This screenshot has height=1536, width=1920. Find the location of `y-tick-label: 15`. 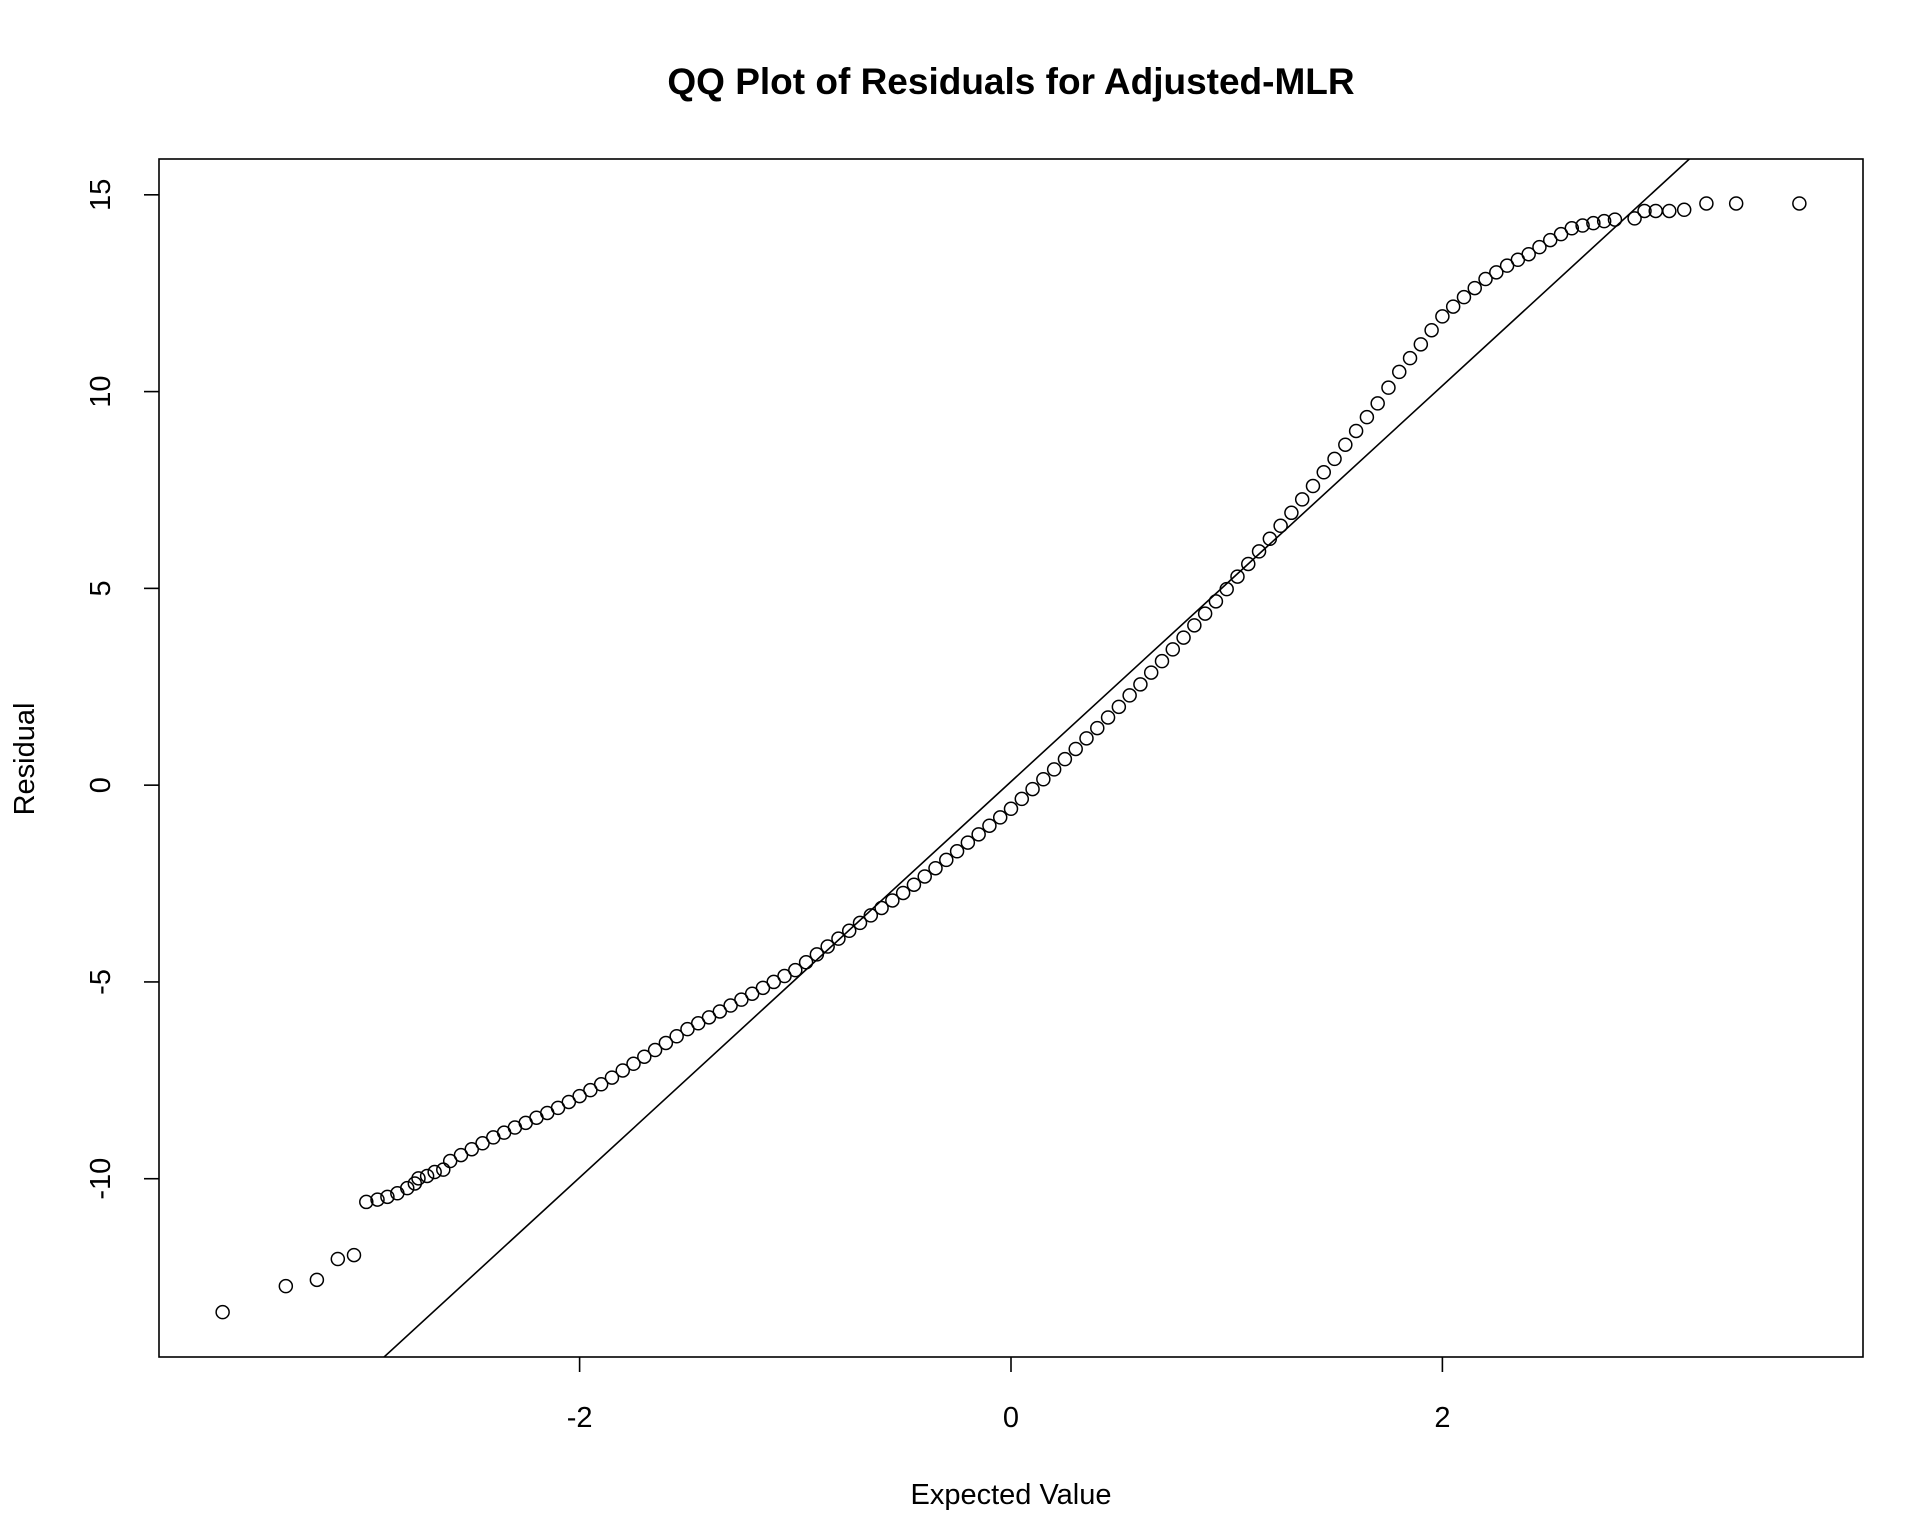

y-tick-label: 15 is located at coordinates (101, 195).